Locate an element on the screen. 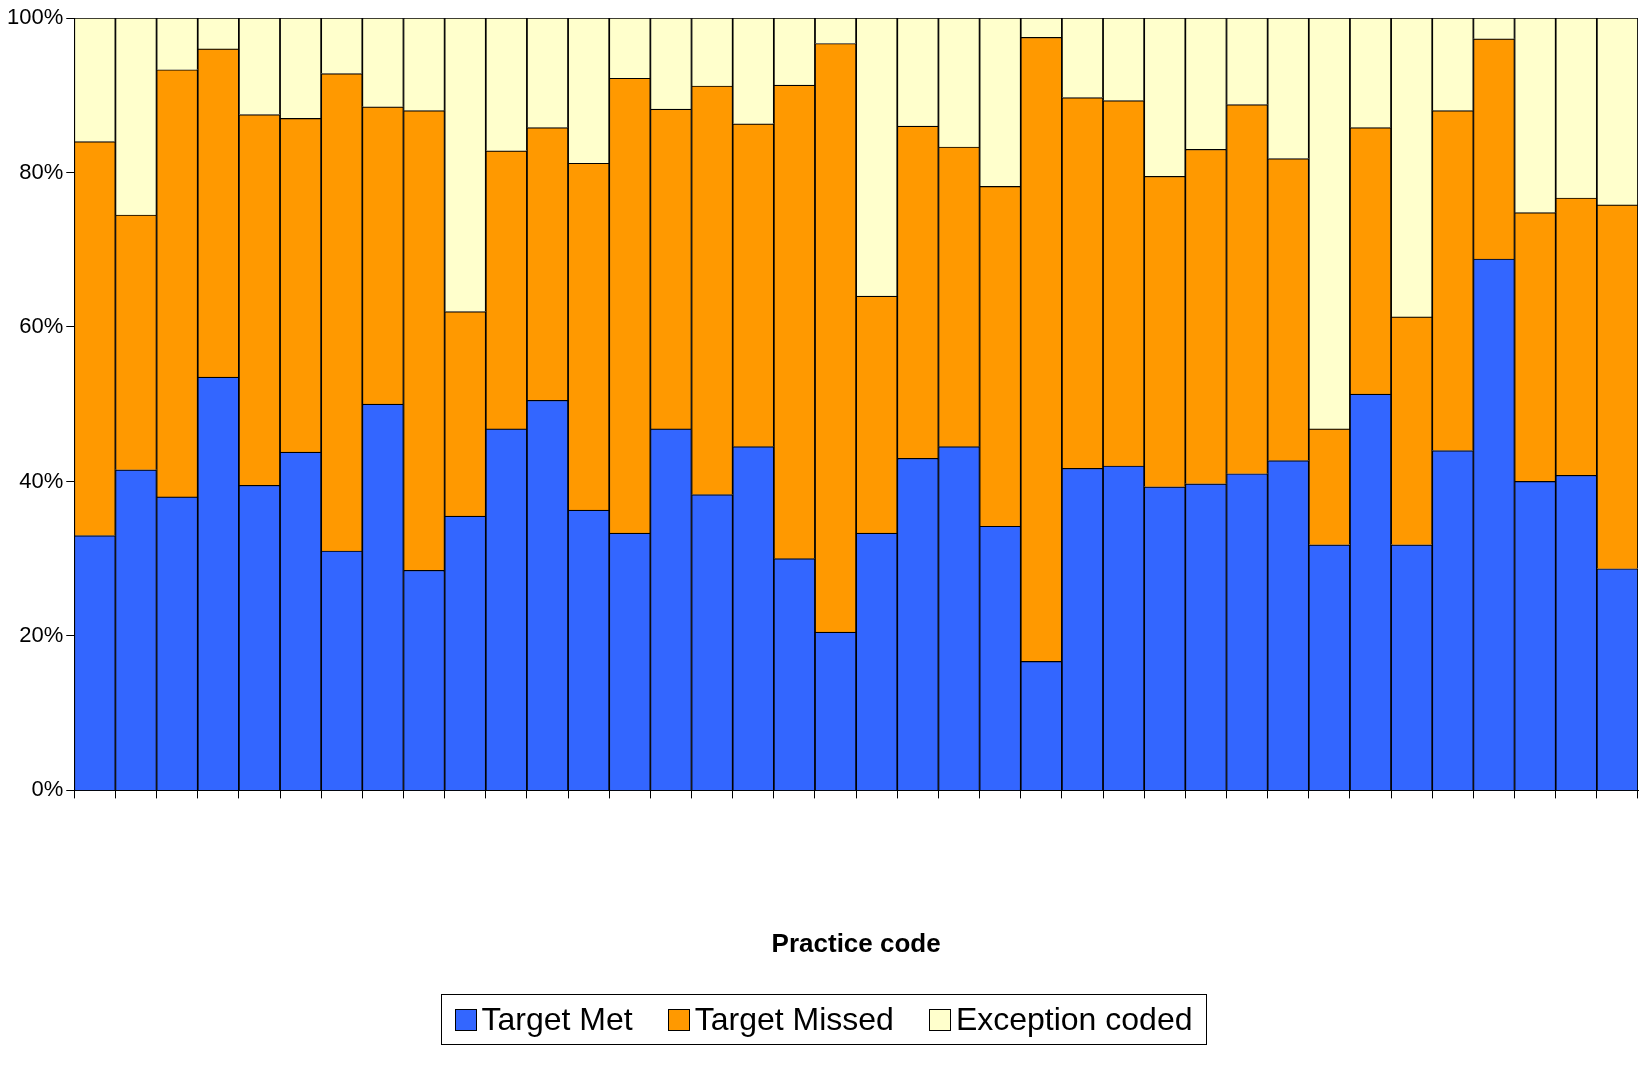 Image resolution: width=1648 pixels, height=1067 pixels. y-tick-label: 100% is located at coordinates (35, 17).